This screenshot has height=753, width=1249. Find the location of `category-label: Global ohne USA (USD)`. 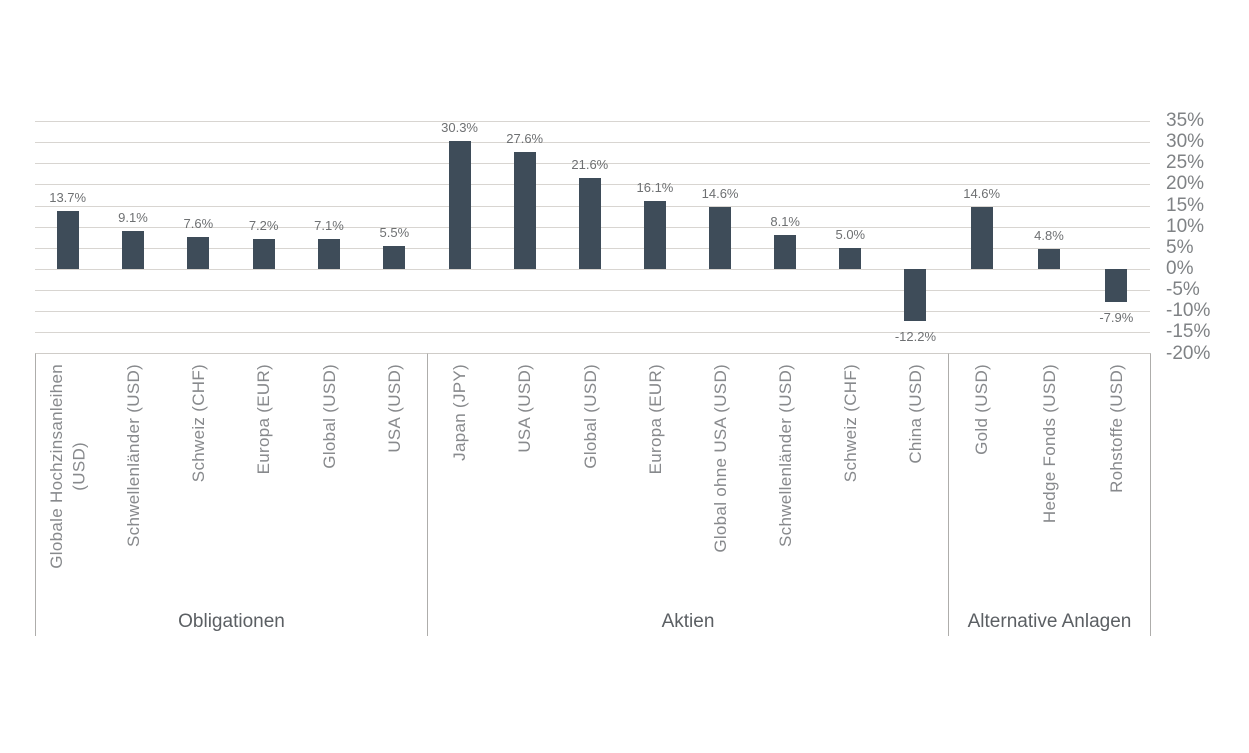

category-label: Global ohne USA (USD) is located at coordinates (720, 458).